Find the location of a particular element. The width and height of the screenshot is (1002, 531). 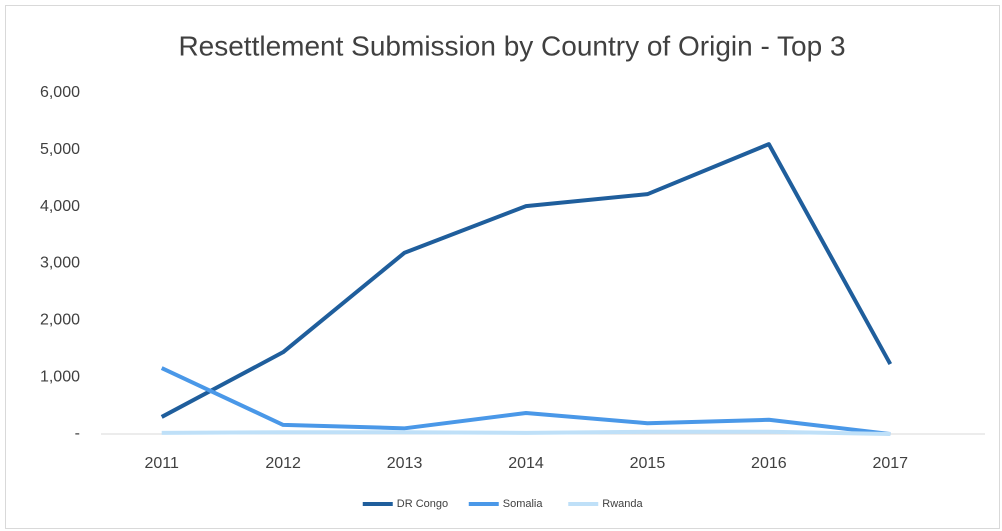

legend-label: Somalia is located at coordinates (523, 504).